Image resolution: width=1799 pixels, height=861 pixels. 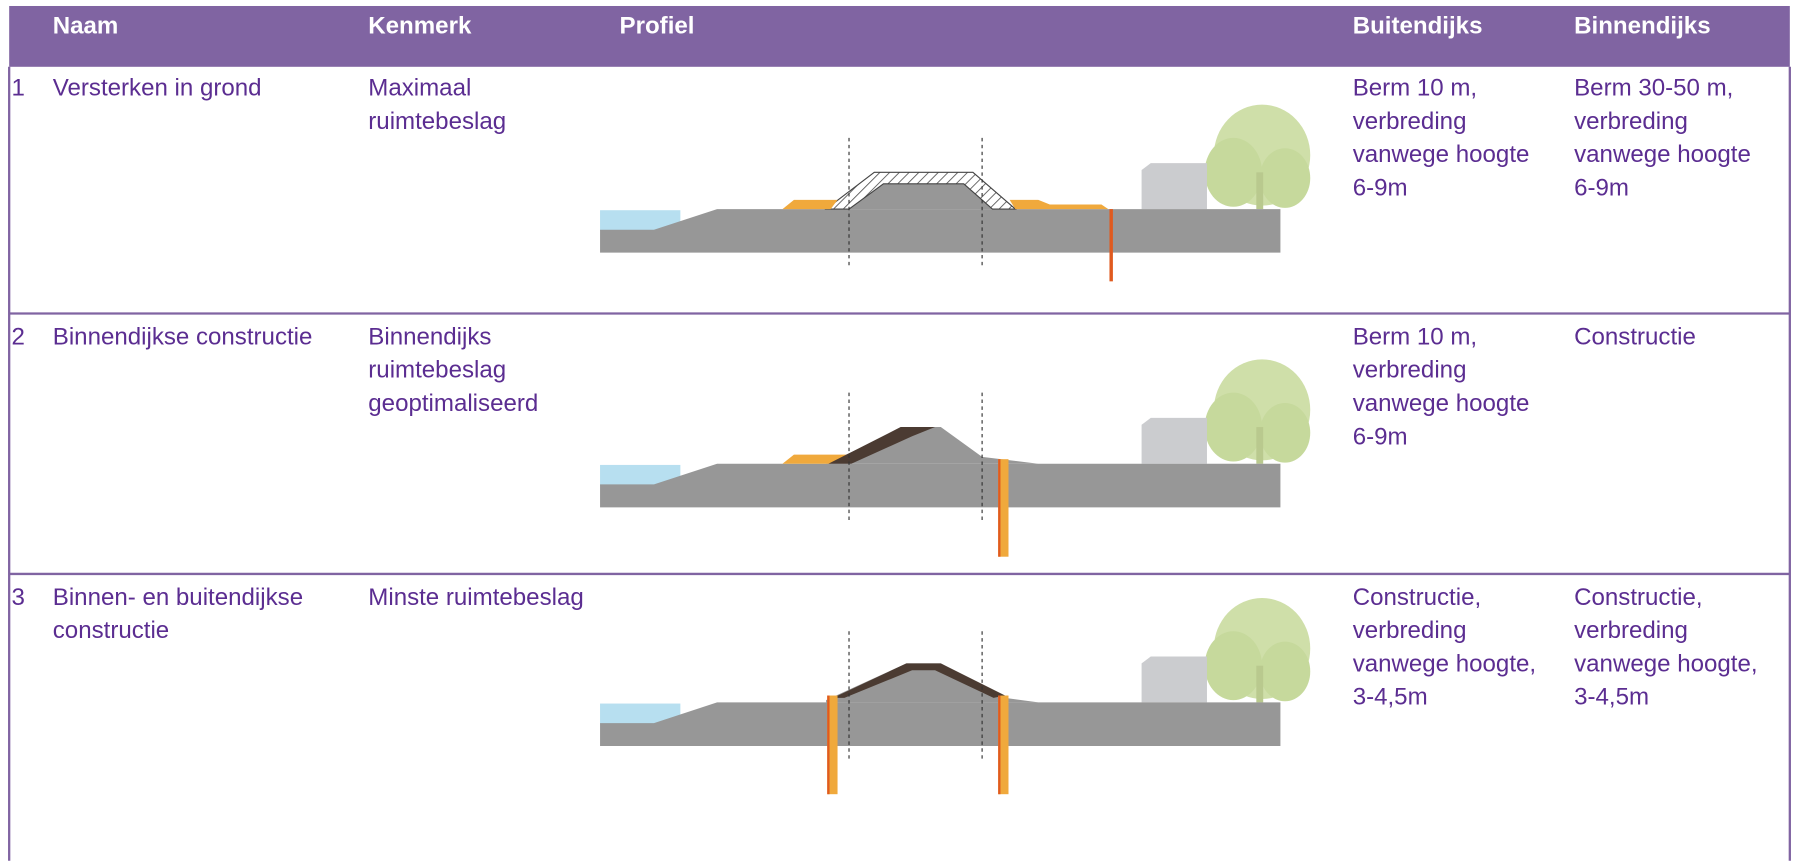 I want to click on cell-binnendijks: Constructie,, so click(x=1638, y=597).